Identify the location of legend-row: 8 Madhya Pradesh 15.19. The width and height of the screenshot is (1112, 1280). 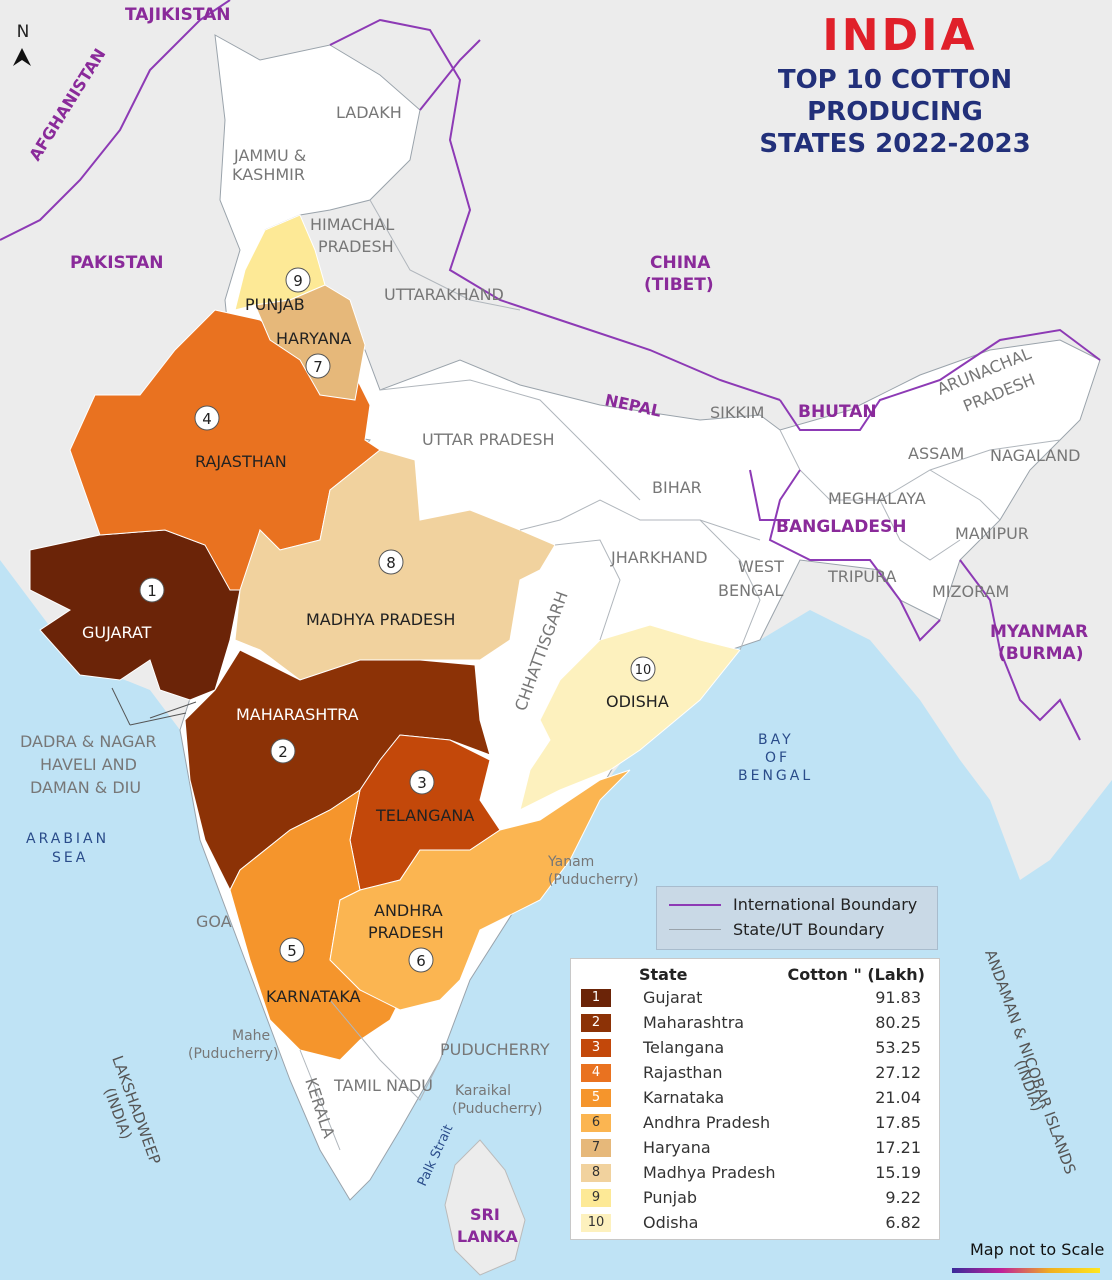
(751, 1173).